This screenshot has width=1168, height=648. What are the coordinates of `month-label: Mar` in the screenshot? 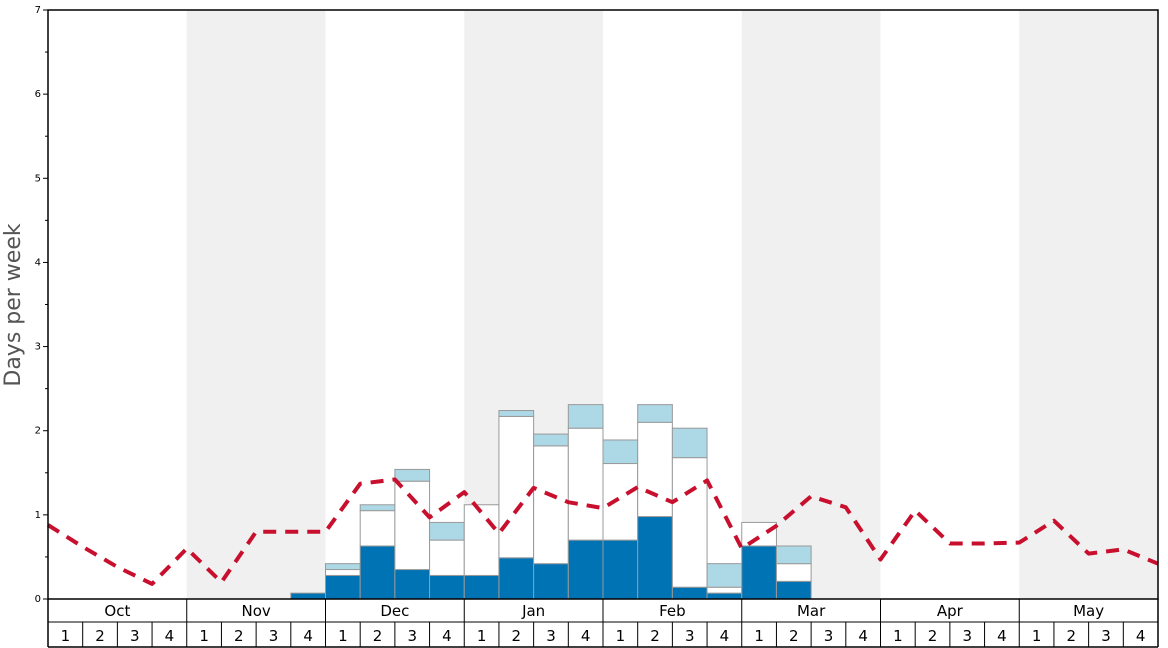 It's located at (811, 611).